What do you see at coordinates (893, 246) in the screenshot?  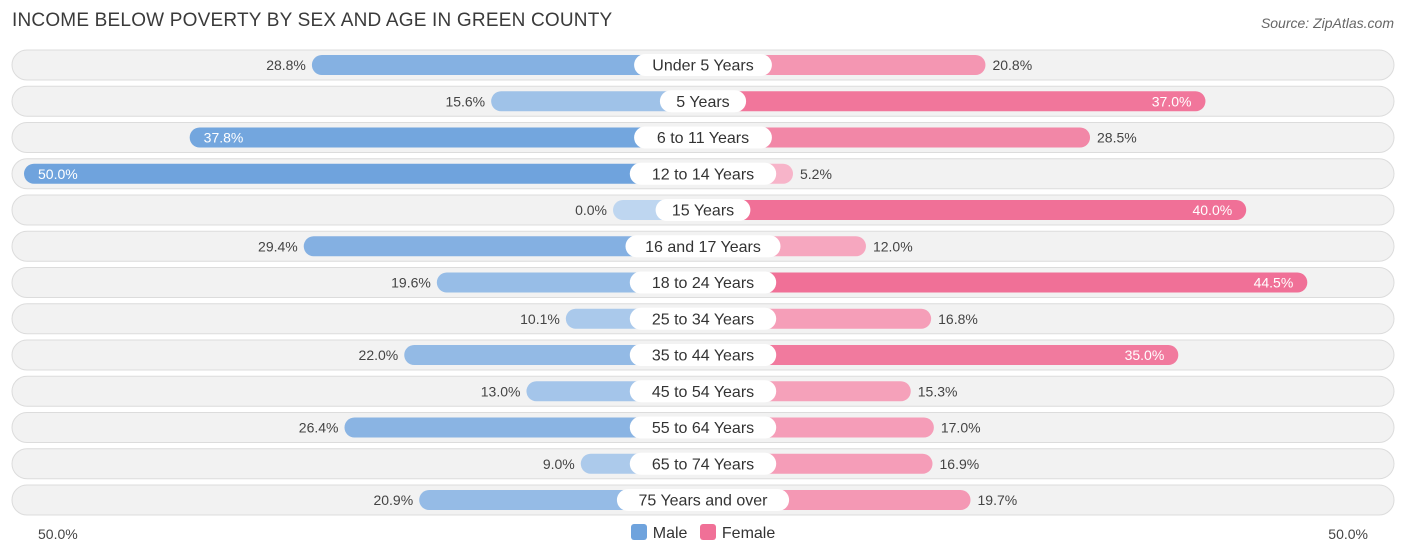 I see `female-value-label: 12.0%` at bounding box center [893, 246].